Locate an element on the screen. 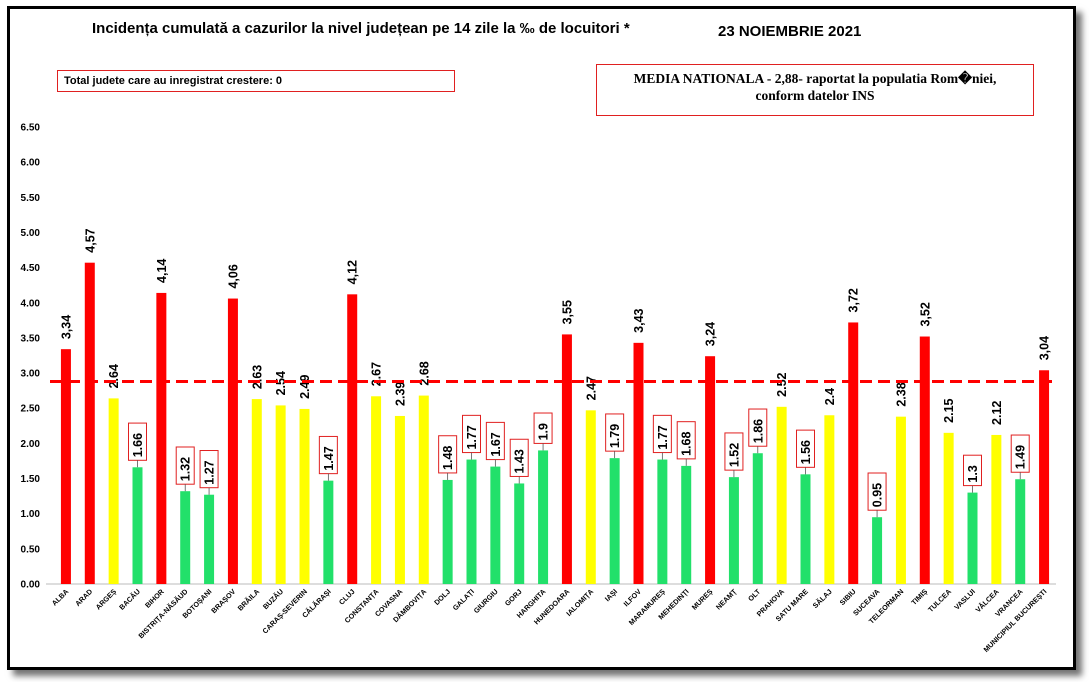 The width and height of the screenshot is (1089, 682). value-label: 1.56 is located at coordinates (806, 452).